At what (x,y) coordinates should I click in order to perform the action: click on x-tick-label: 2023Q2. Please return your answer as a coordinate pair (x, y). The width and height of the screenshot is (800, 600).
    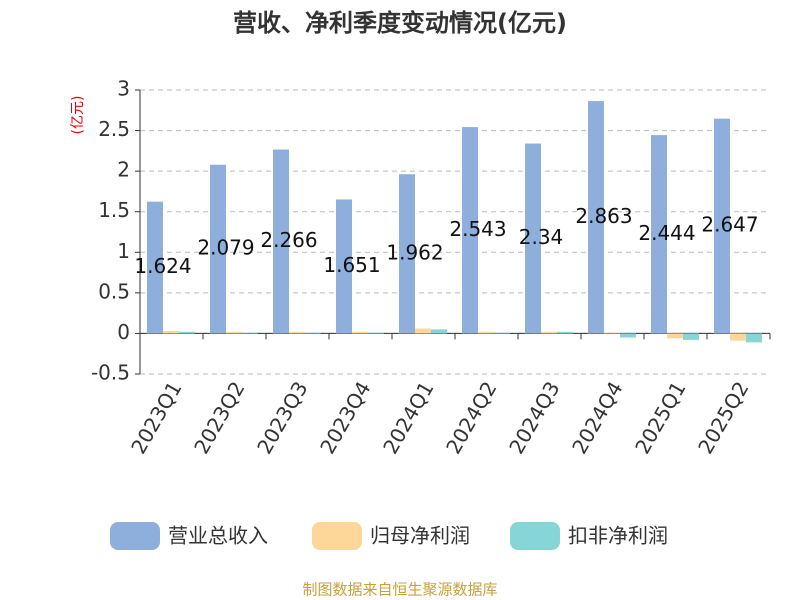
    Looking at the image, I should click on (219, 417).